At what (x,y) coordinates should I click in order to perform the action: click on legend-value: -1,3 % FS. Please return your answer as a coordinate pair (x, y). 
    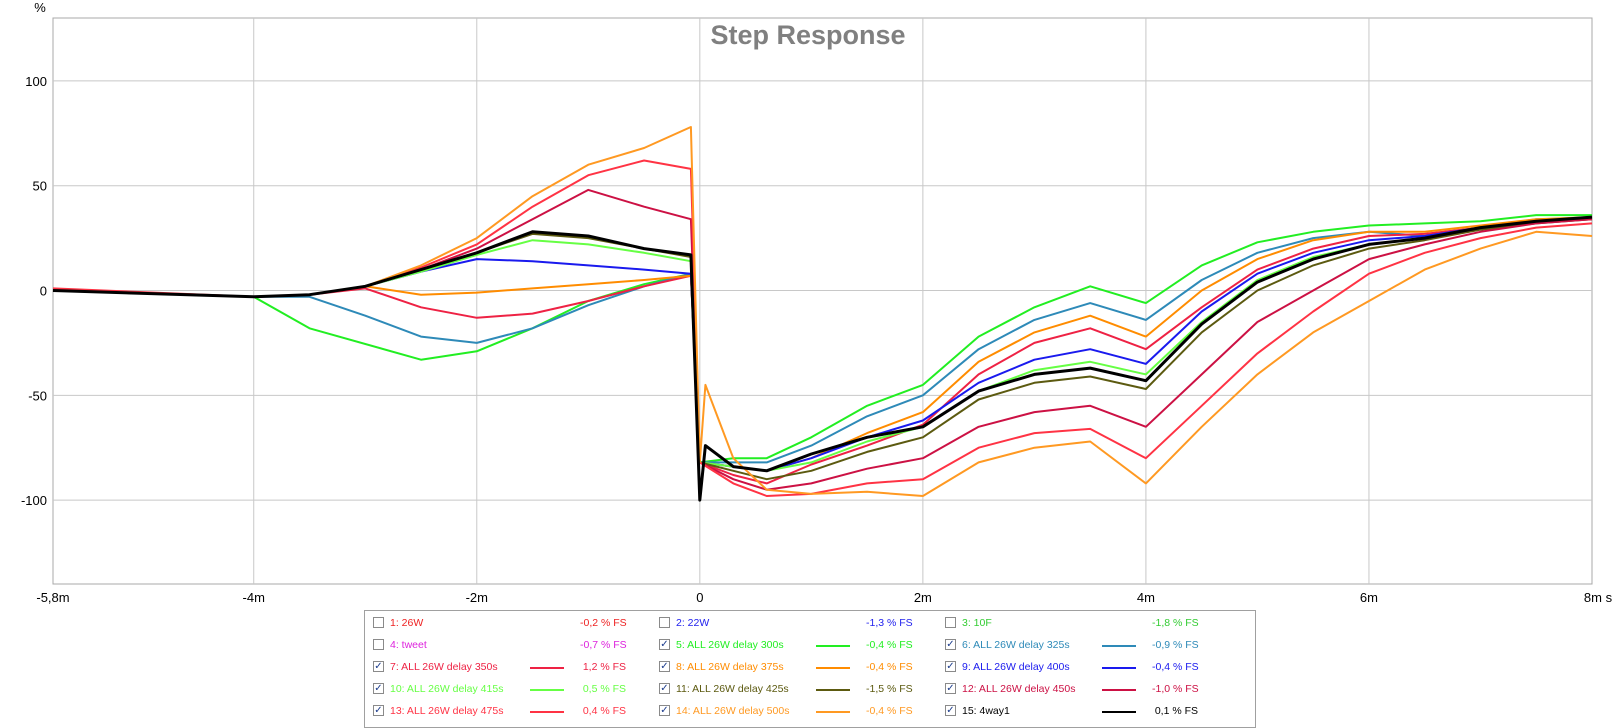
    Looking at the image, I should click on (889, 623).